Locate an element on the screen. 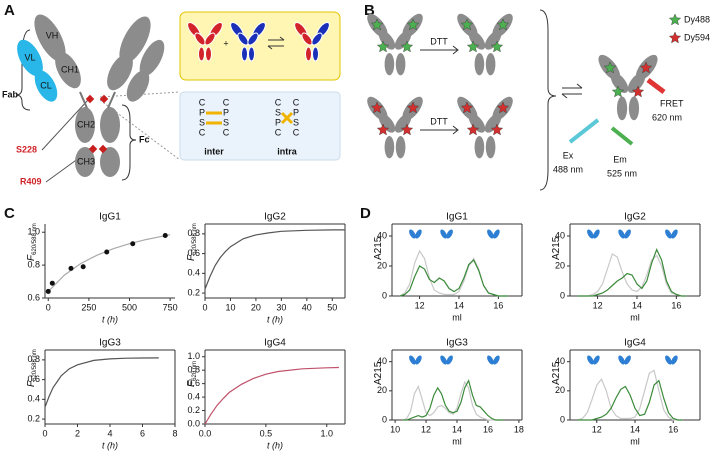 The image size is (711, 452). y-tick-label: 0 is located at coordinates (562, 419).